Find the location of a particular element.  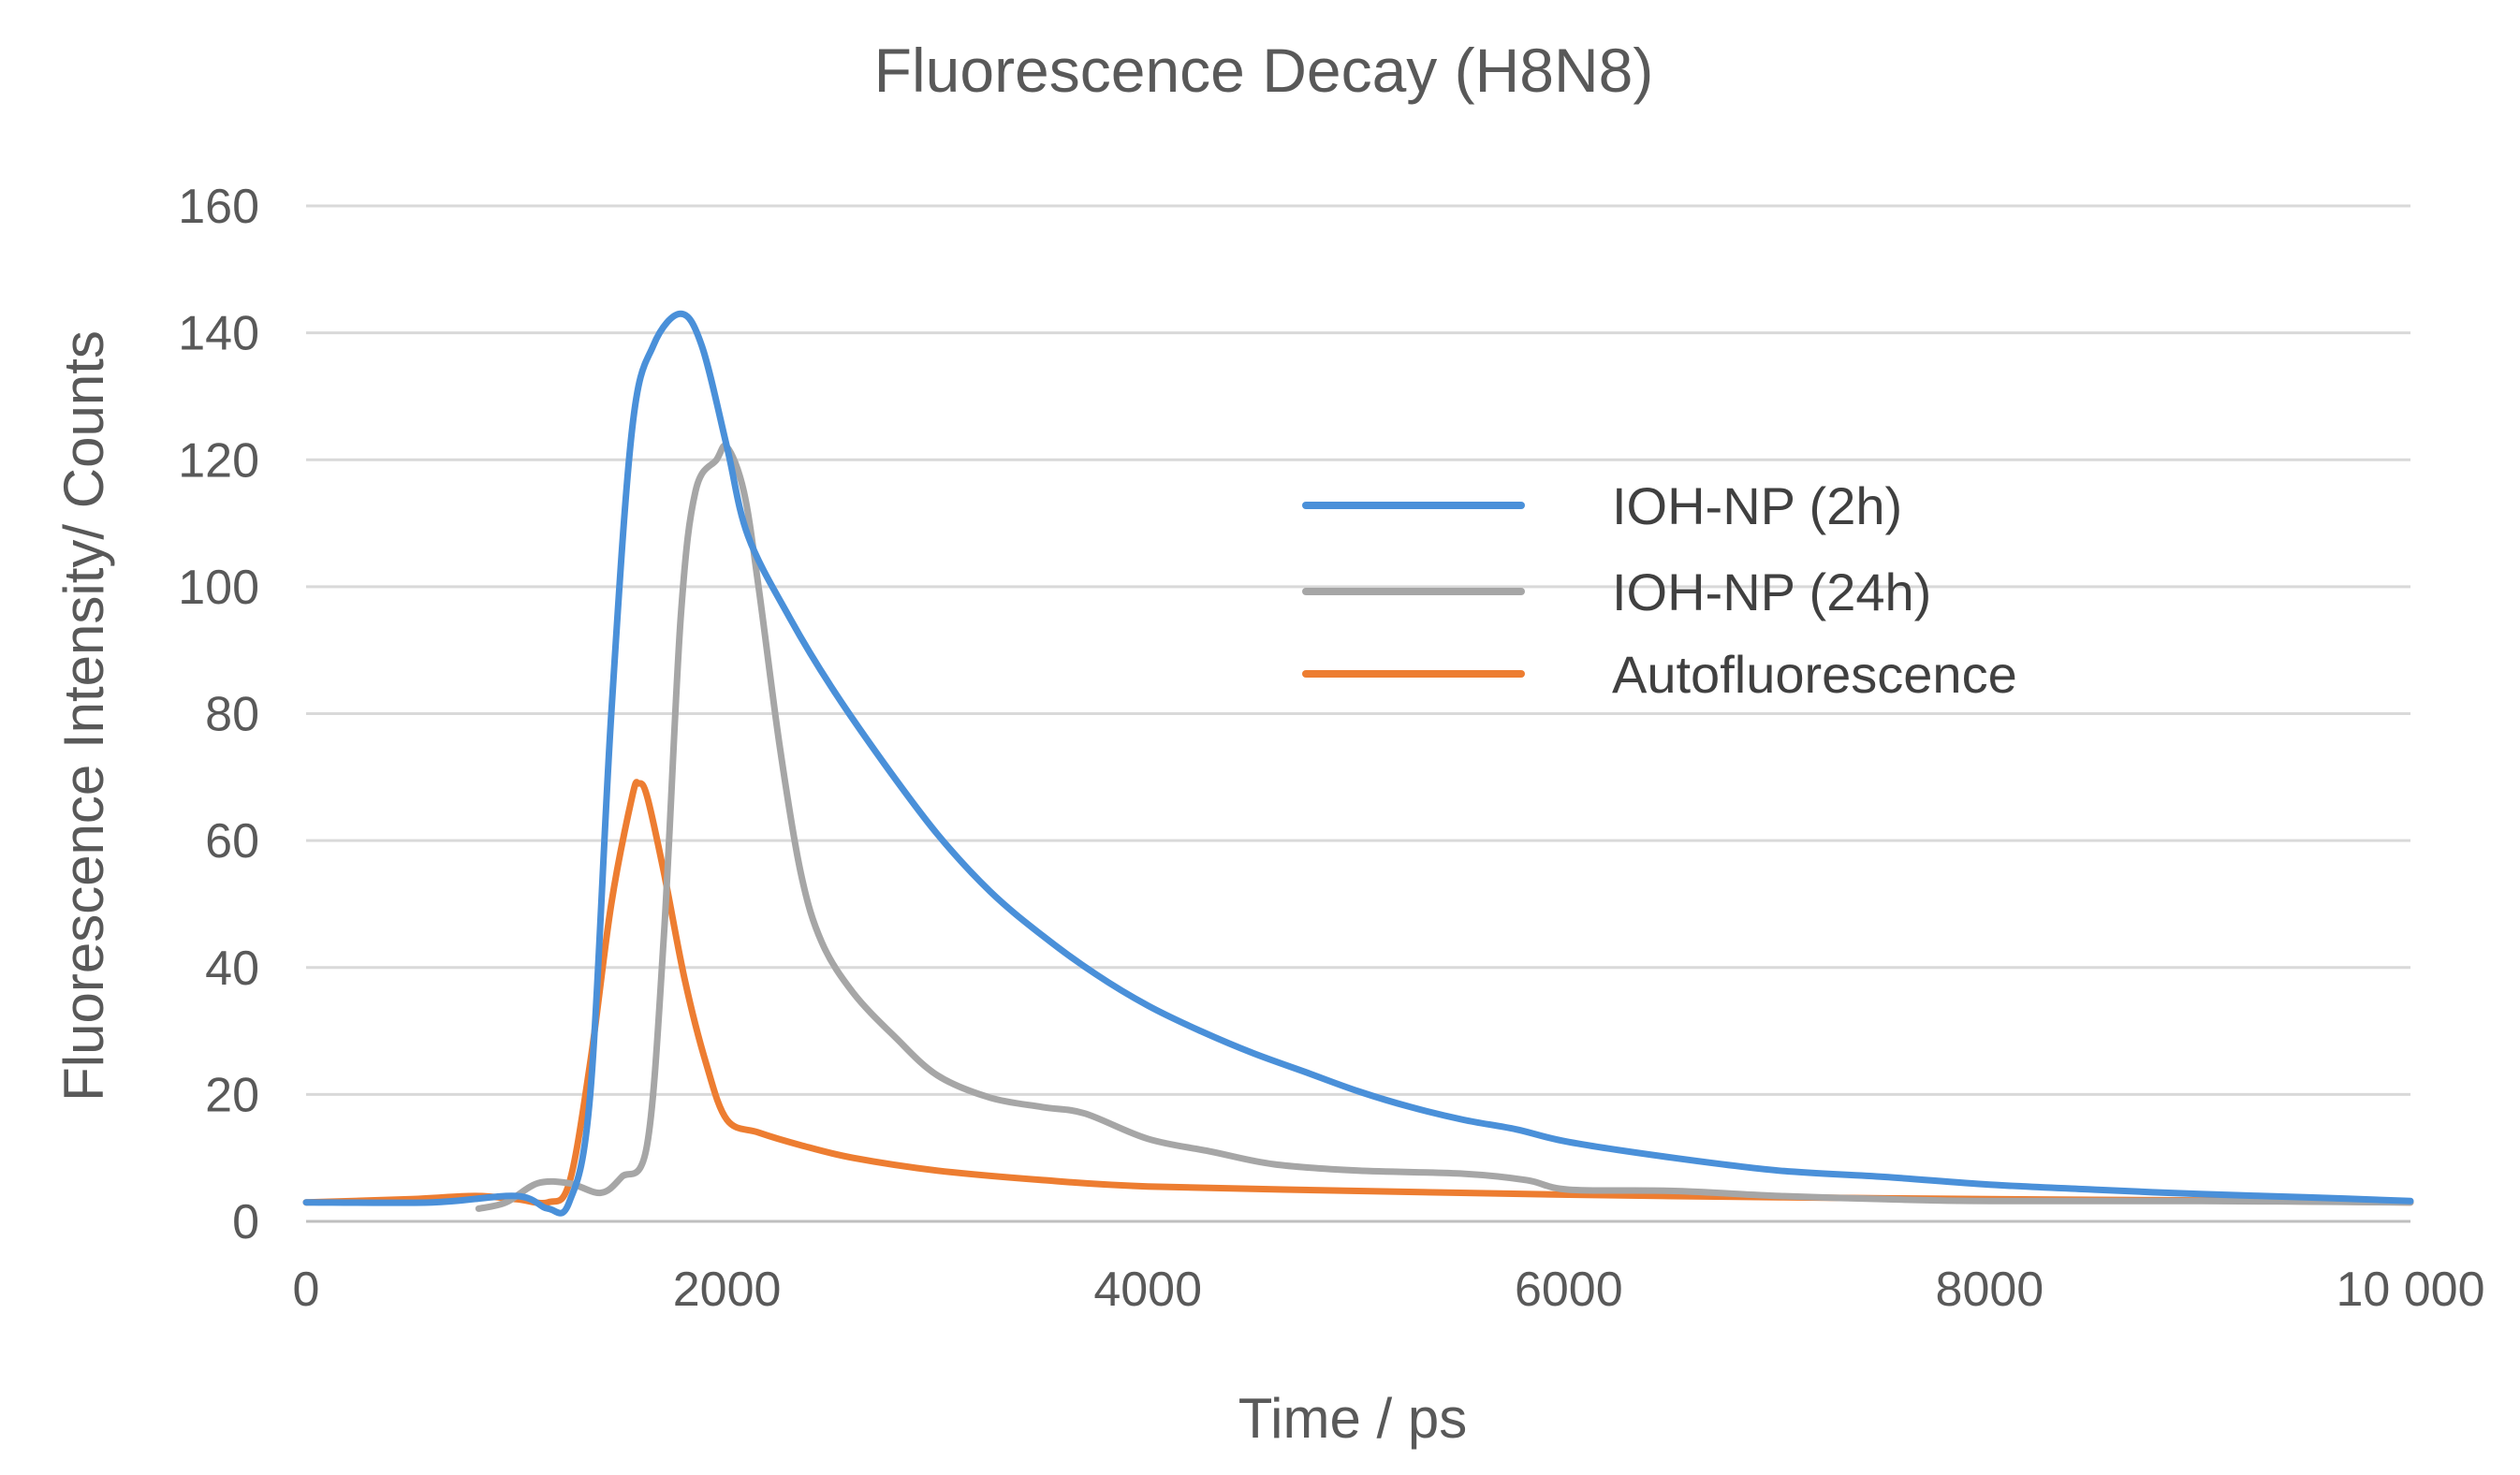

y-tick-label: 100 is located at coordinates (218, 588).